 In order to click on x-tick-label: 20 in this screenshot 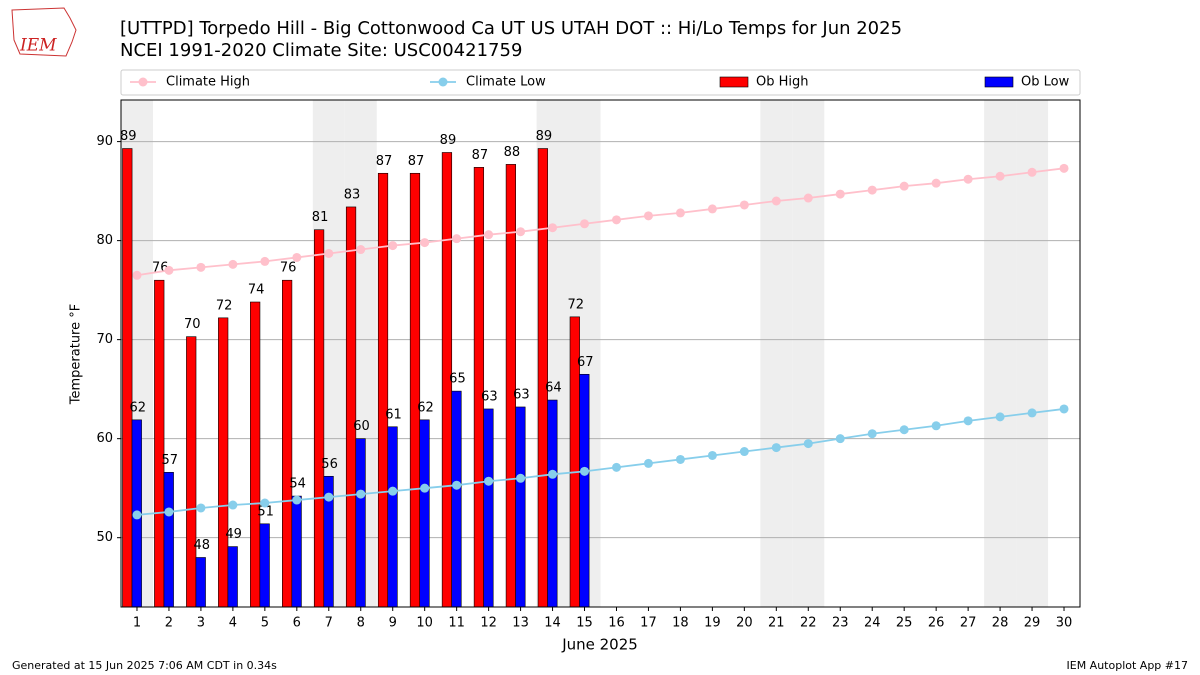, I will do `click(744, 623)`.